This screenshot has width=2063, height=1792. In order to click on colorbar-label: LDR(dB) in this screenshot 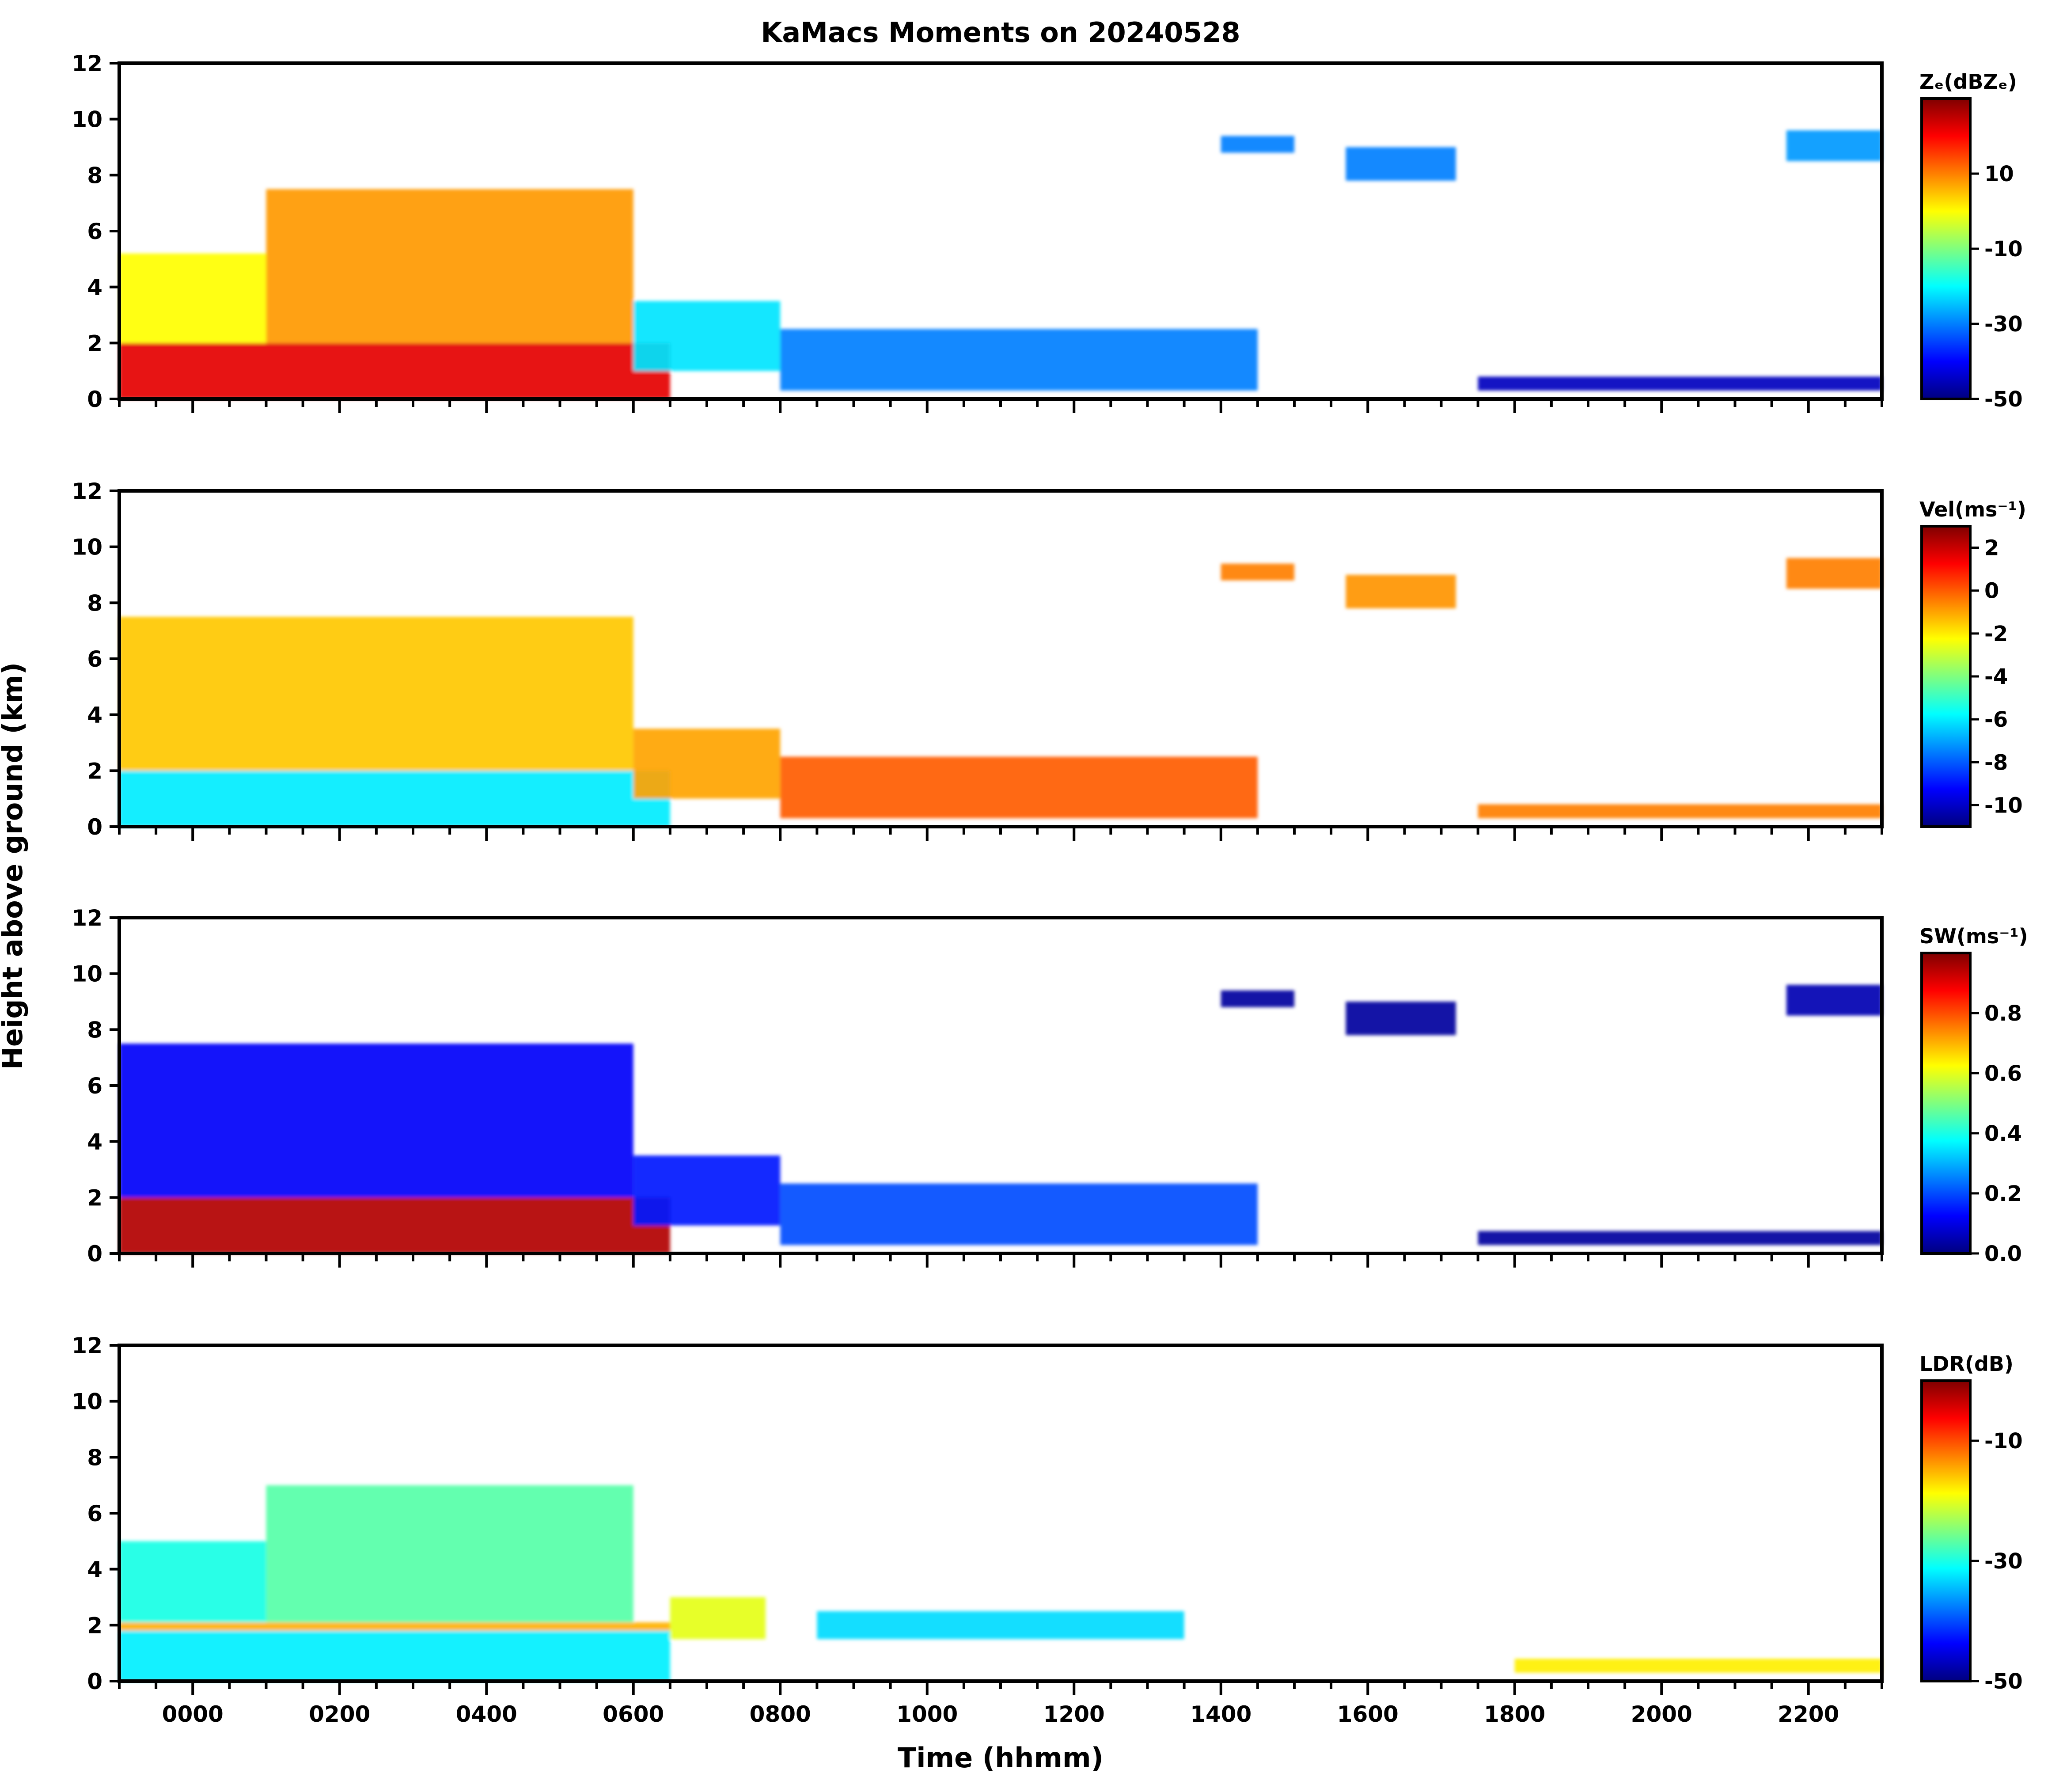, I will do `click(1966, 1364)`.